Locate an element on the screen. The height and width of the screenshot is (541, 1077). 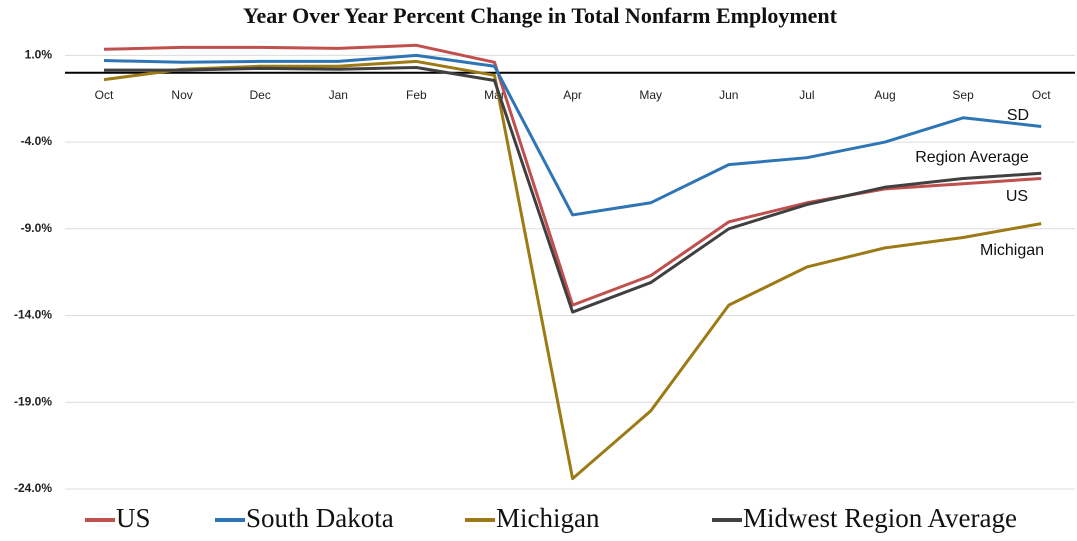
y-tick-label: -14.0% is located at coordinates (33, 315).